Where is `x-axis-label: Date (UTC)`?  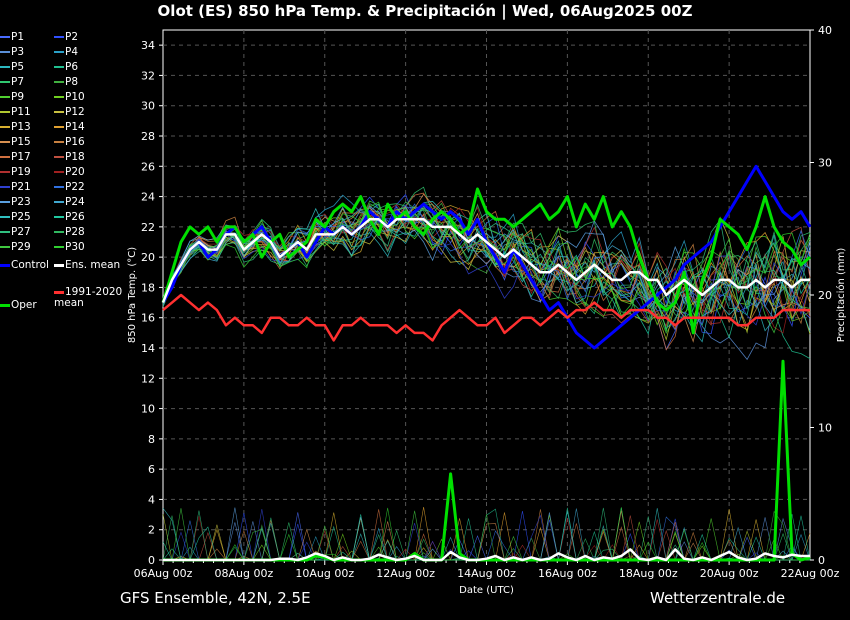
x-axis-label: Date (UTC) is located at coordinates (486, 590).